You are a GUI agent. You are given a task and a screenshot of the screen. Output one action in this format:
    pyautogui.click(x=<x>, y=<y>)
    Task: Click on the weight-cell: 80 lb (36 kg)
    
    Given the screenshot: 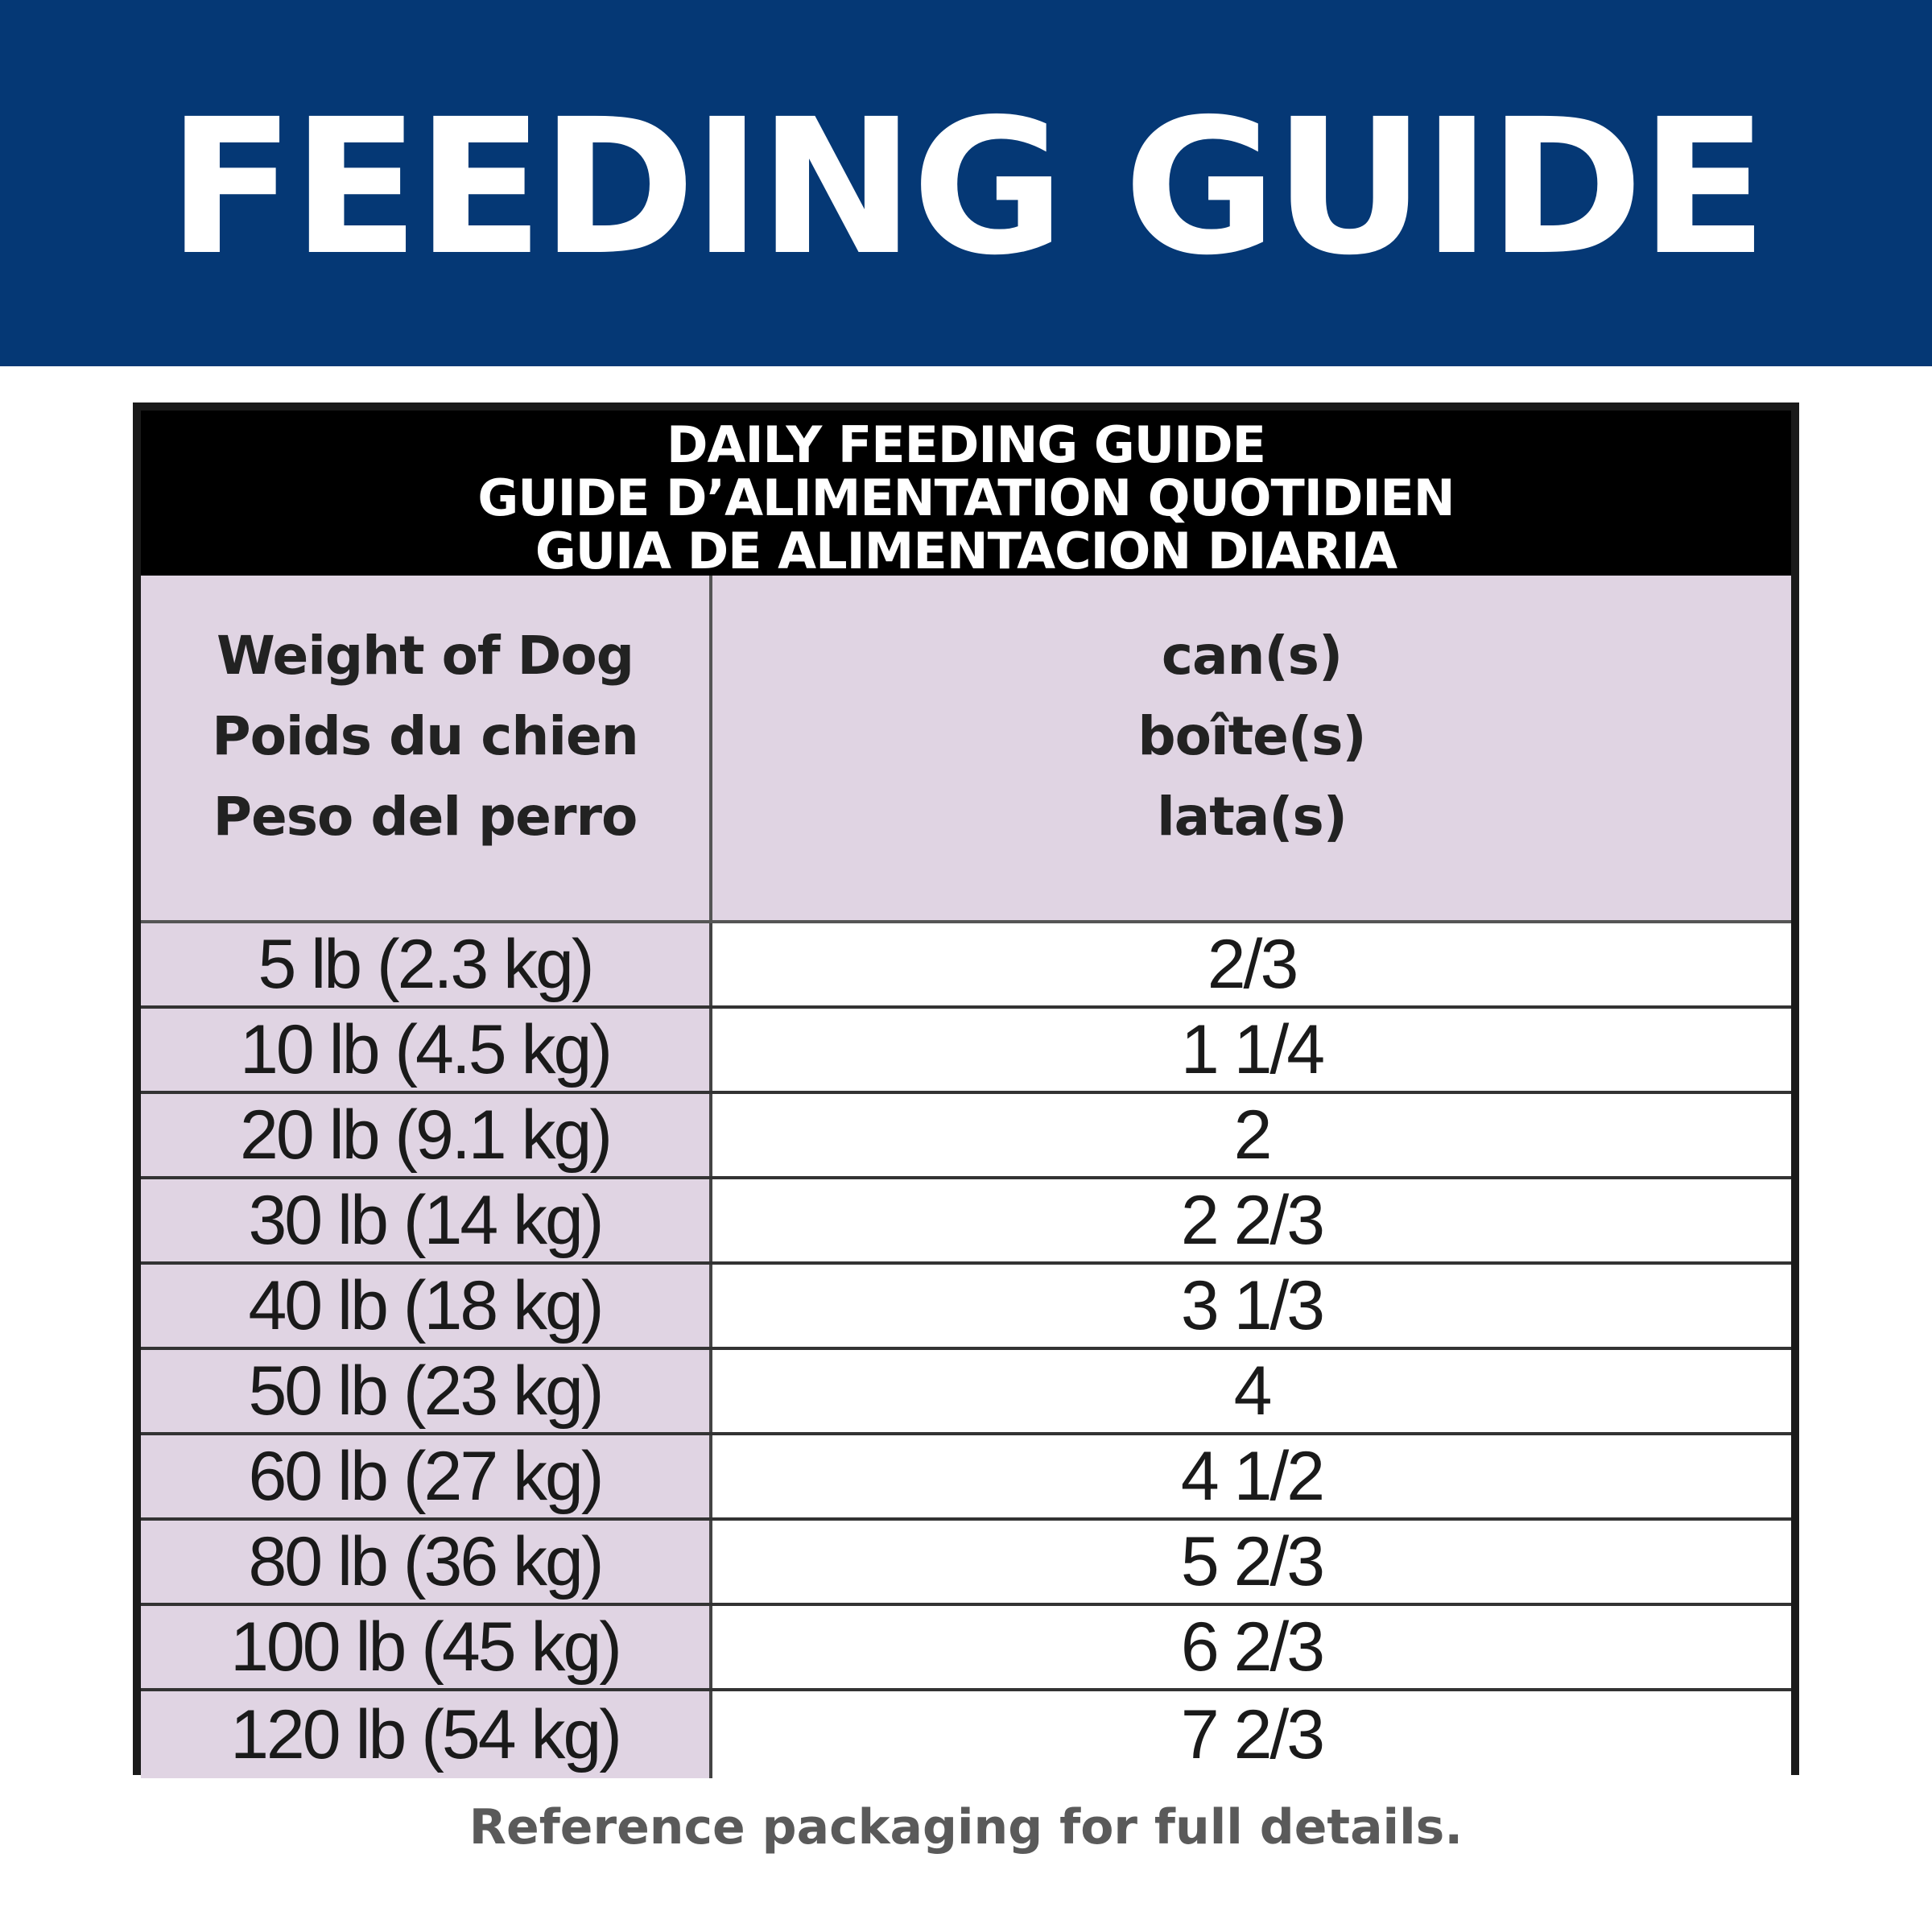 What is the action you would take?
    pyautogui.click(x=426, y=1562)
    